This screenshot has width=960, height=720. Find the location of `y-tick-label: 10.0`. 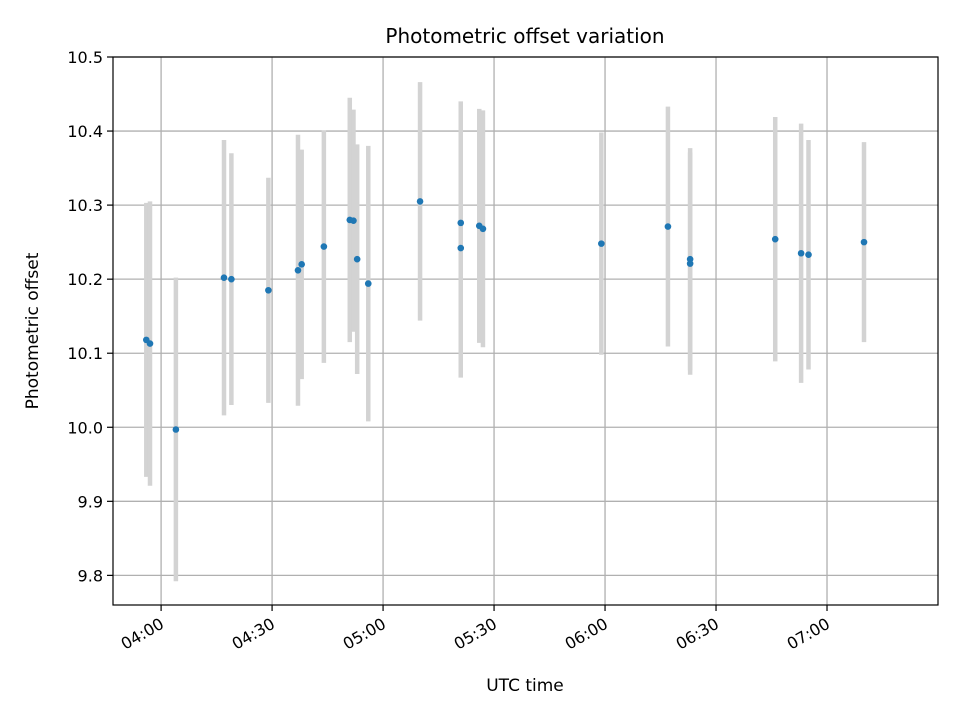

y-tick-label: 10.0 is located at coordinates (85, 427).